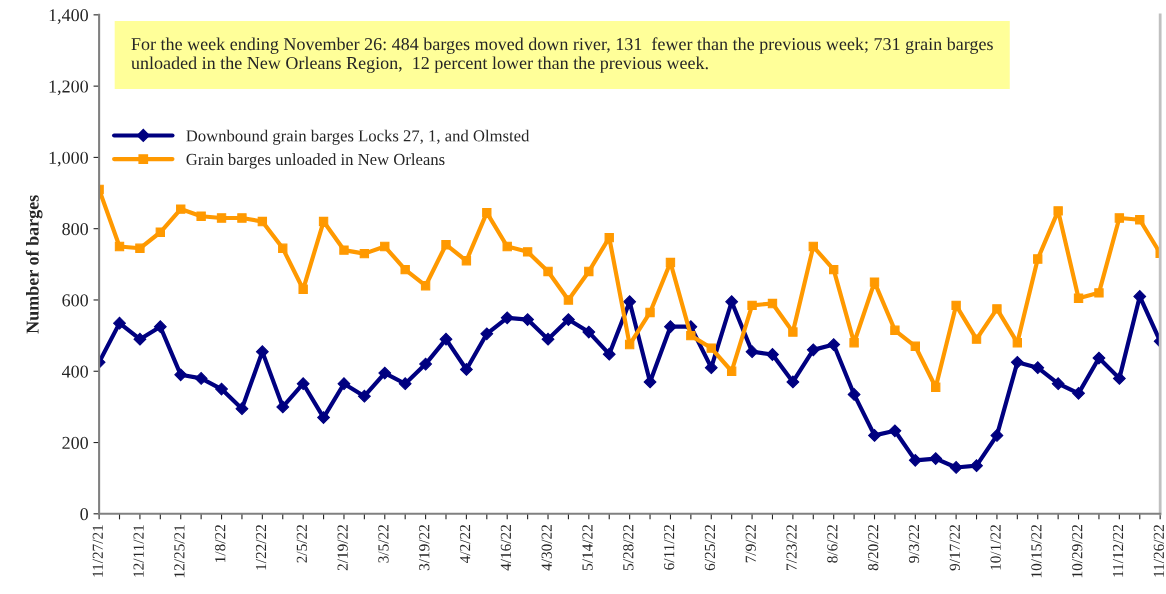 This screenshot has height=594, width=1166. Describe the element at coordinates (301, 544) in the screenshot. I see `x-tick-label: 2/5/22` at that location.